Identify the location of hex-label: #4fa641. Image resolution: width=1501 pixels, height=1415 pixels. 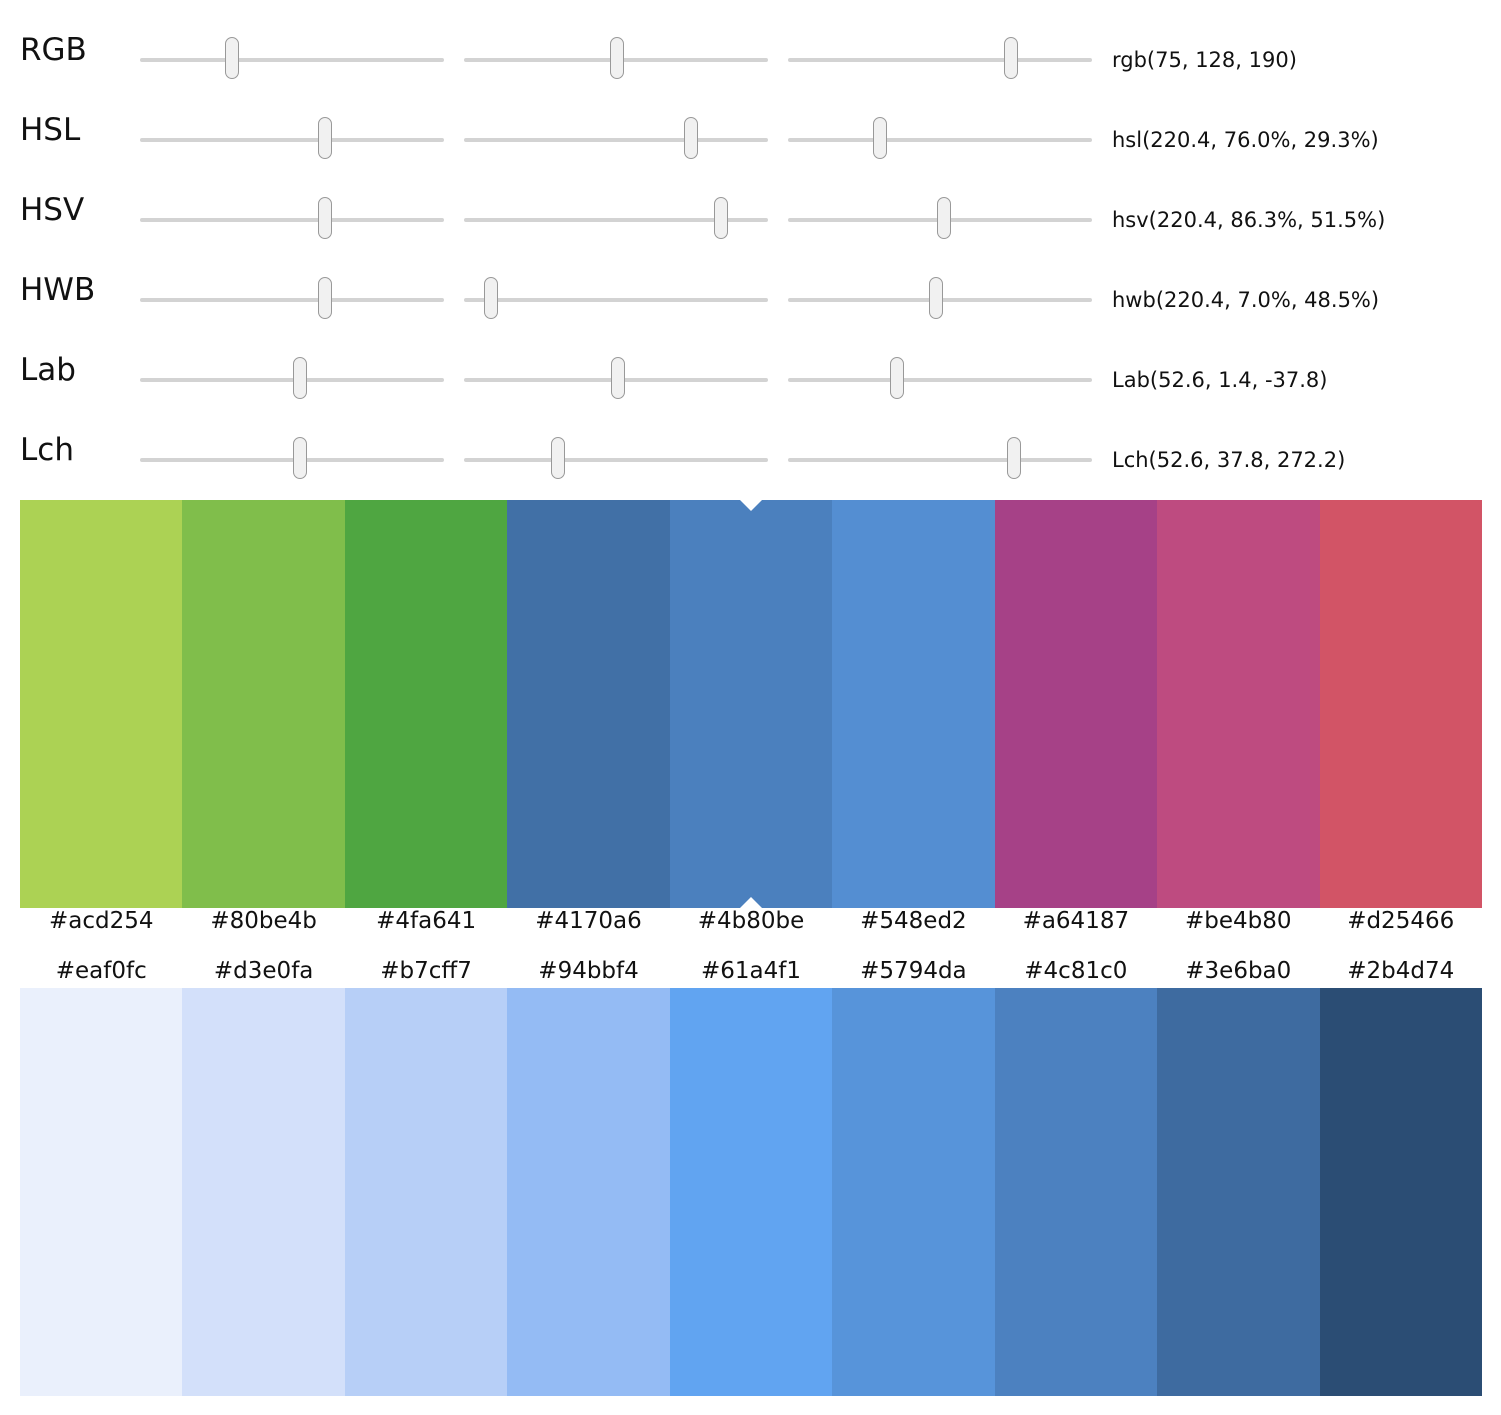
(426, 921).